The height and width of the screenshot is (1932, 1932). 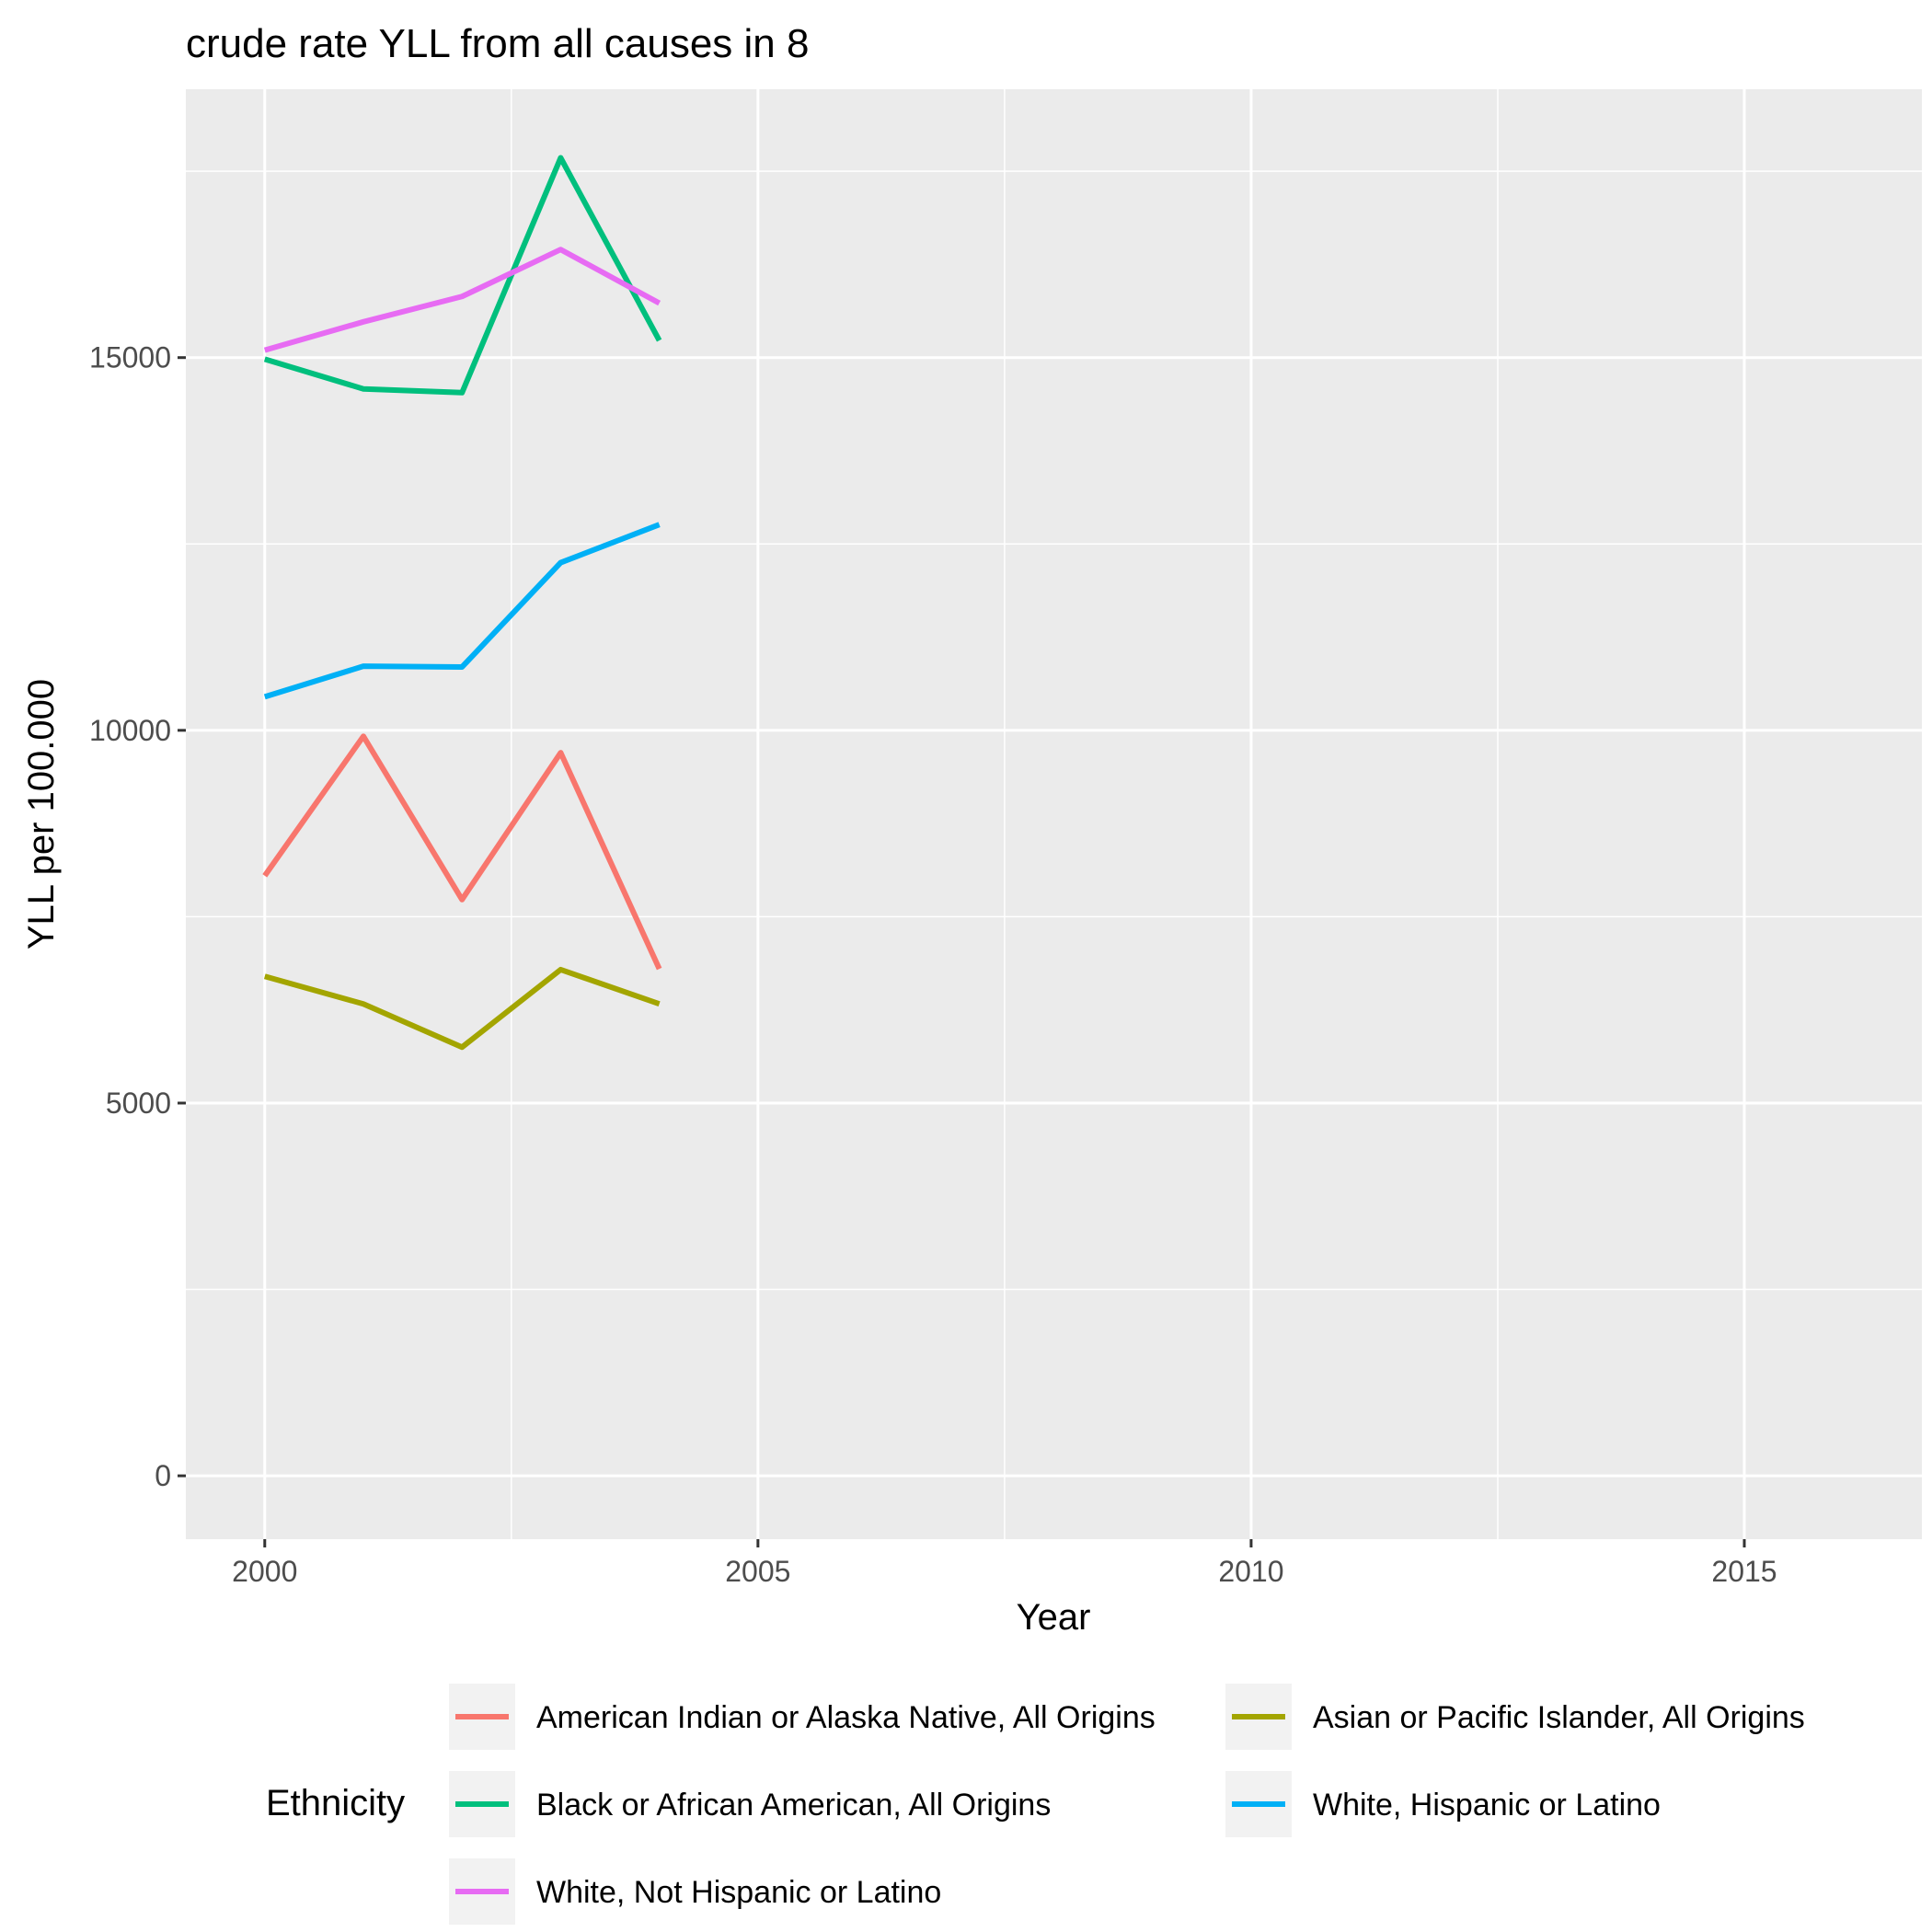 What do you see at coordinates (1744, 1571) in the screenshot?
I see `x-tick-label: 2015` at bounding box center [1744, 1571].